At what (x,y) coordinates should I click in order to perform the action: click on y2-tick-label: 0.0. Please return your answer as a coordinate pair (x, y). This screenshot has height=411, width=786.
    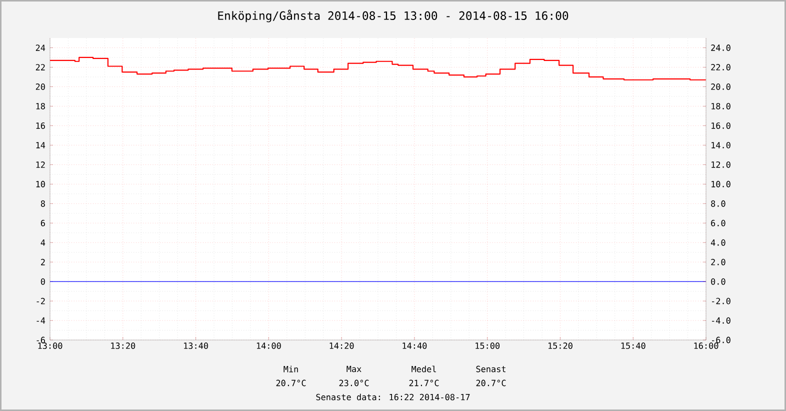
    Looking at the image, I should click on (718, 281).